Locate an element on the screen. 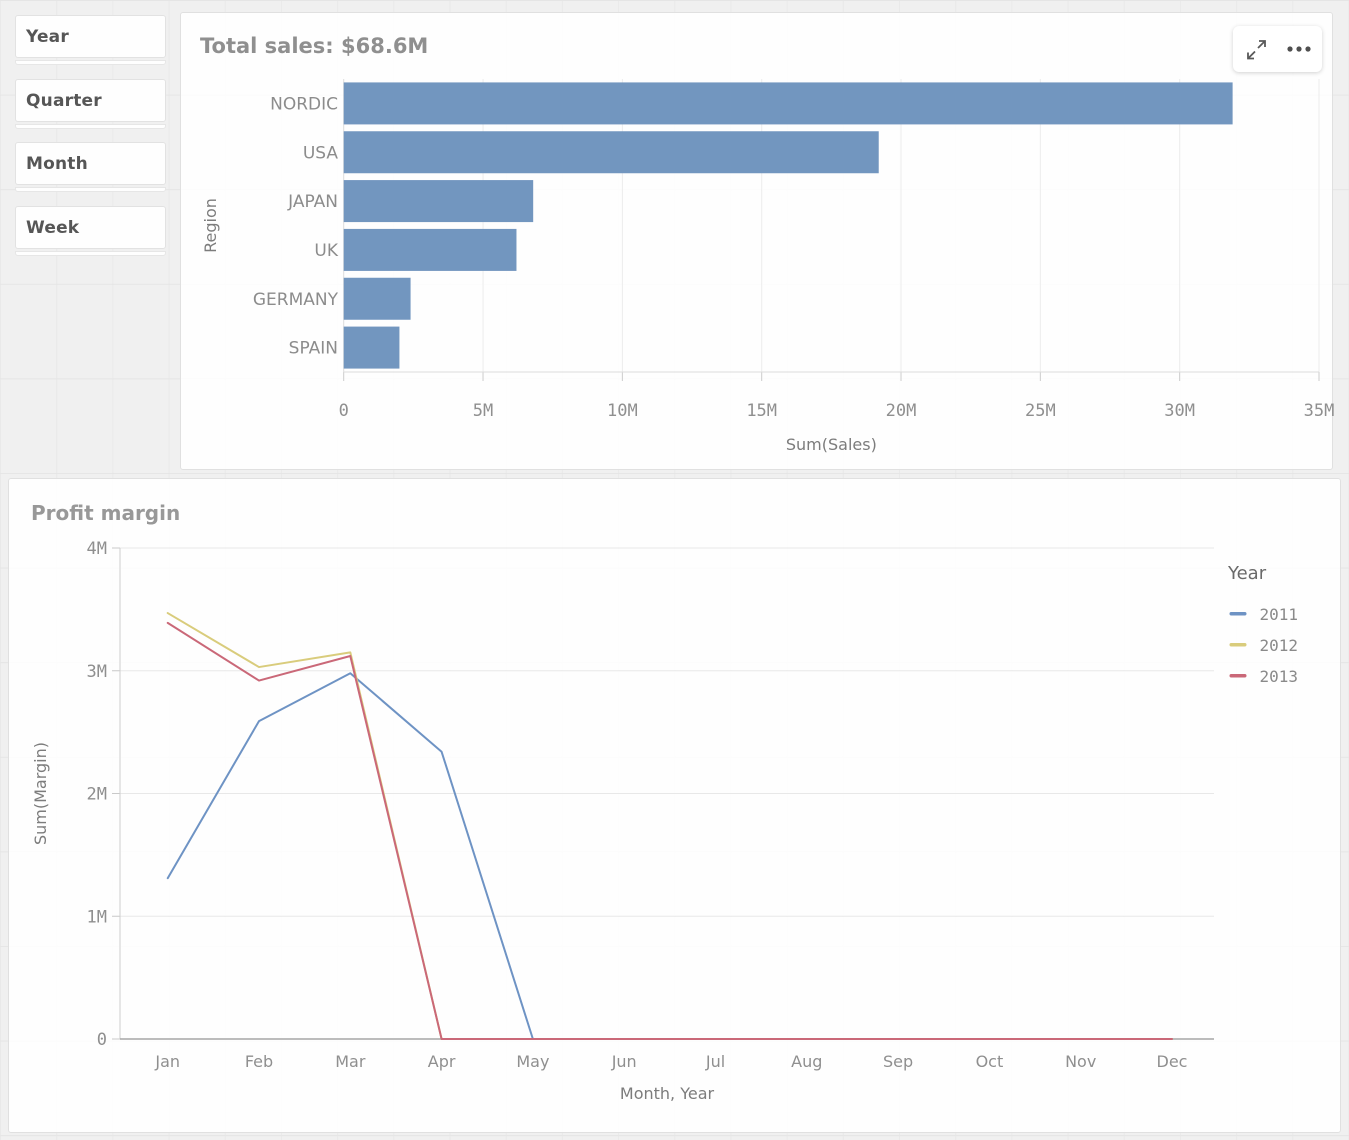 This screenshot has width=1349, height=1140. more-options-icon is located at coordinates (1298, 49).